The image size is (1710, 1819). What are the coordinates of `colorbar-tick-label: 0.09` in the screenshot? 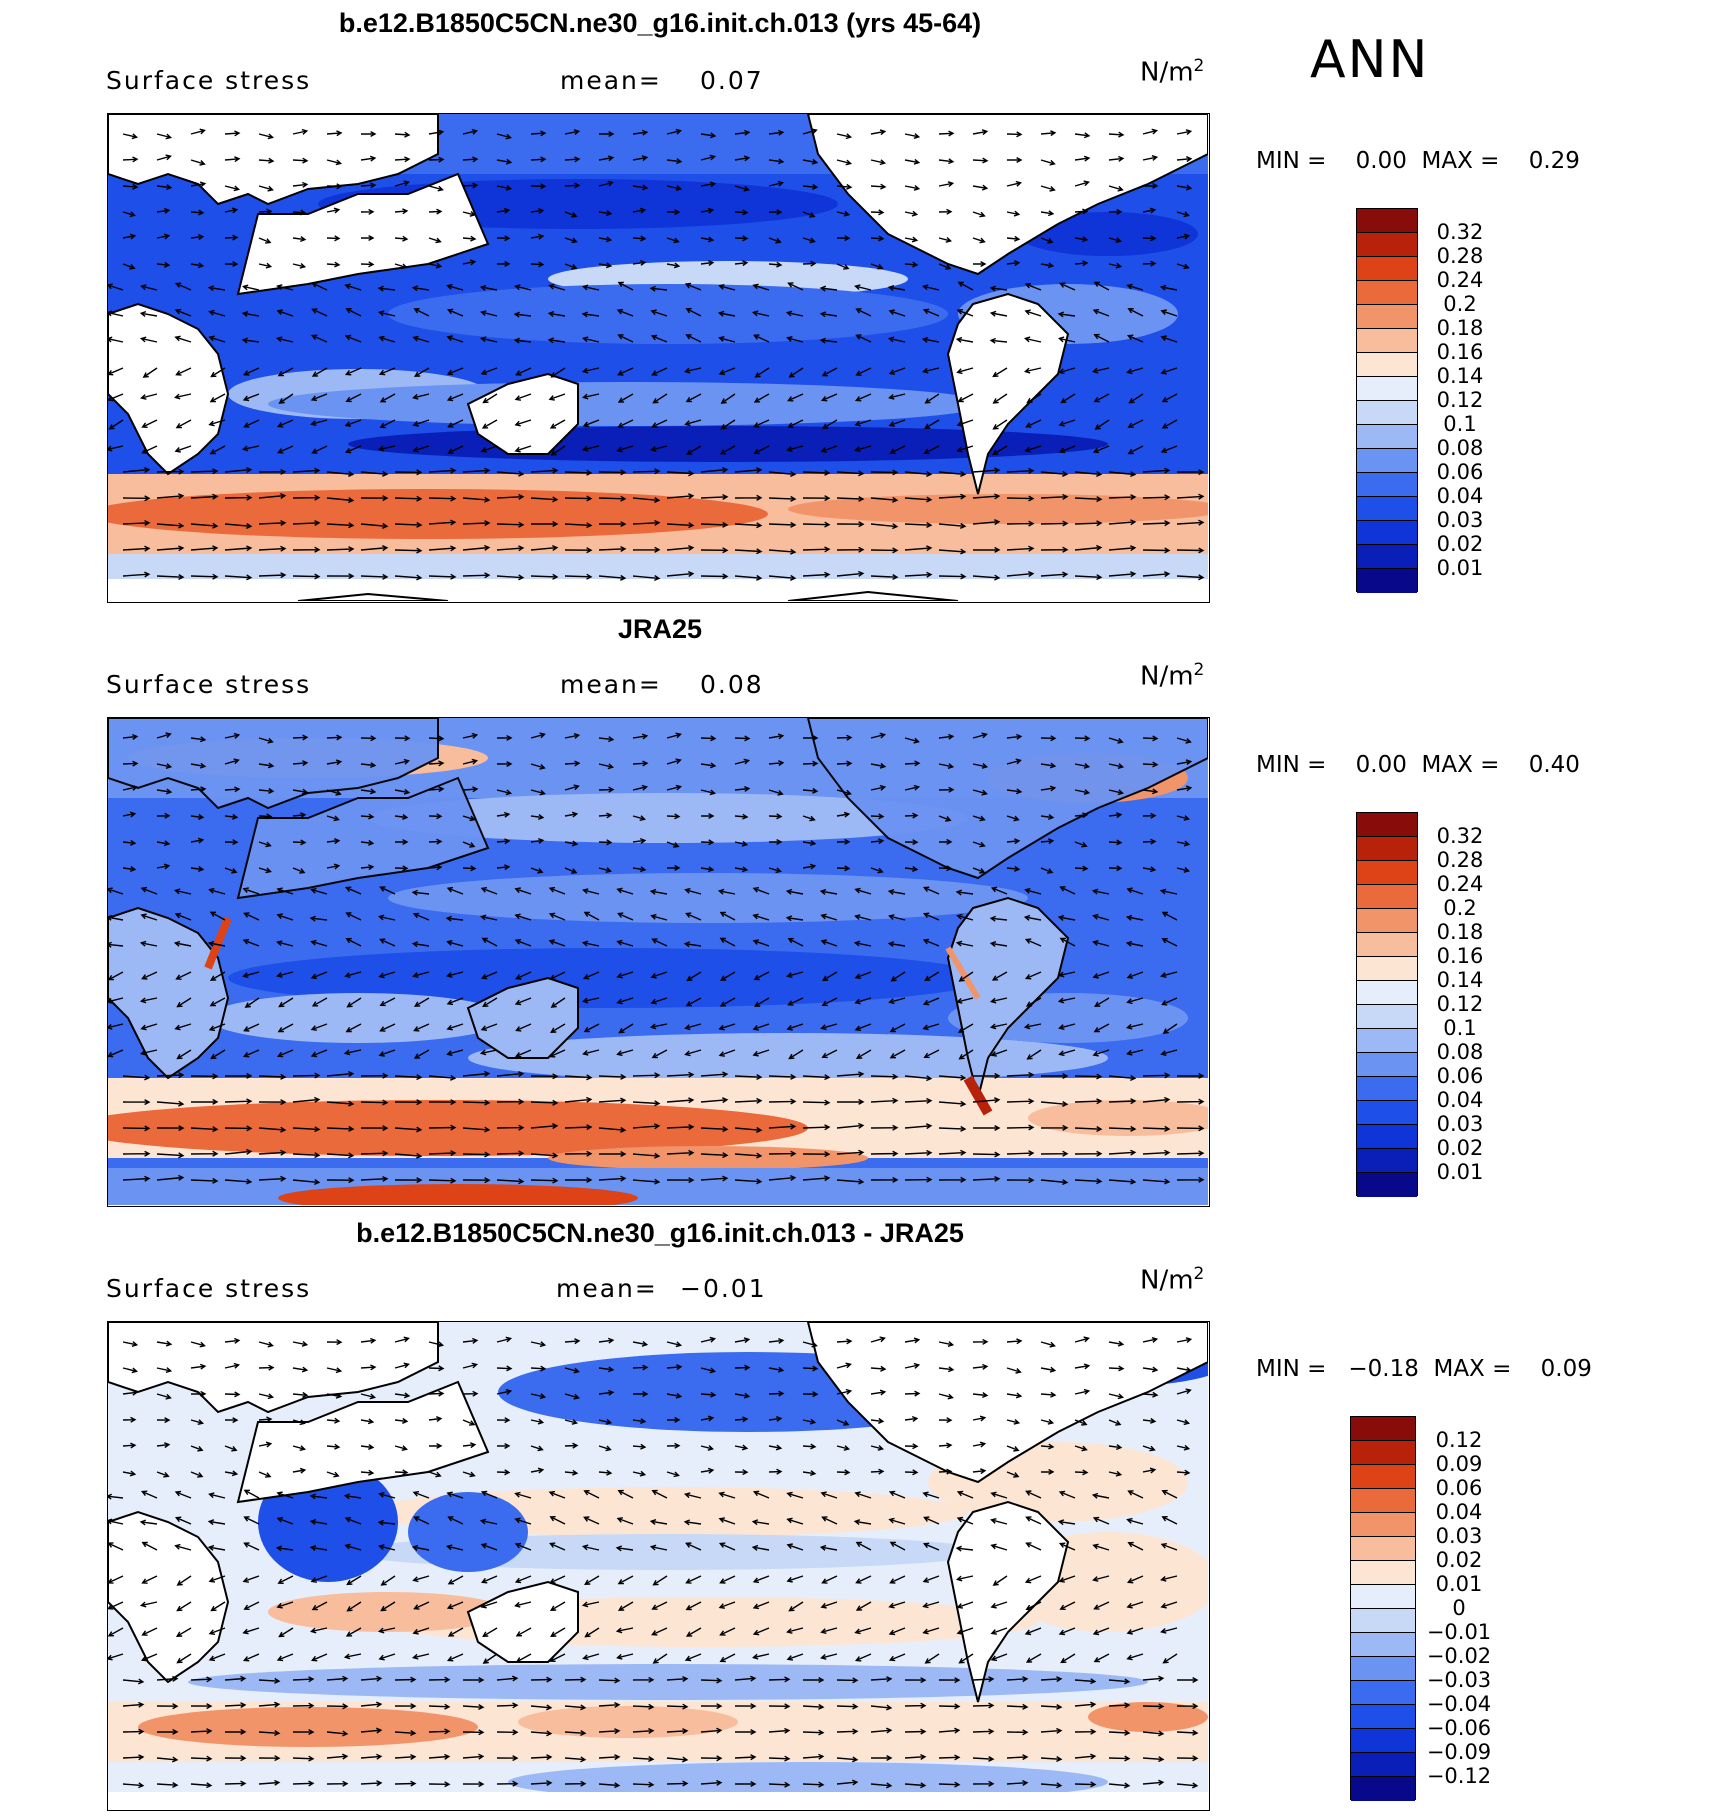 It's located at (1459, 1464).